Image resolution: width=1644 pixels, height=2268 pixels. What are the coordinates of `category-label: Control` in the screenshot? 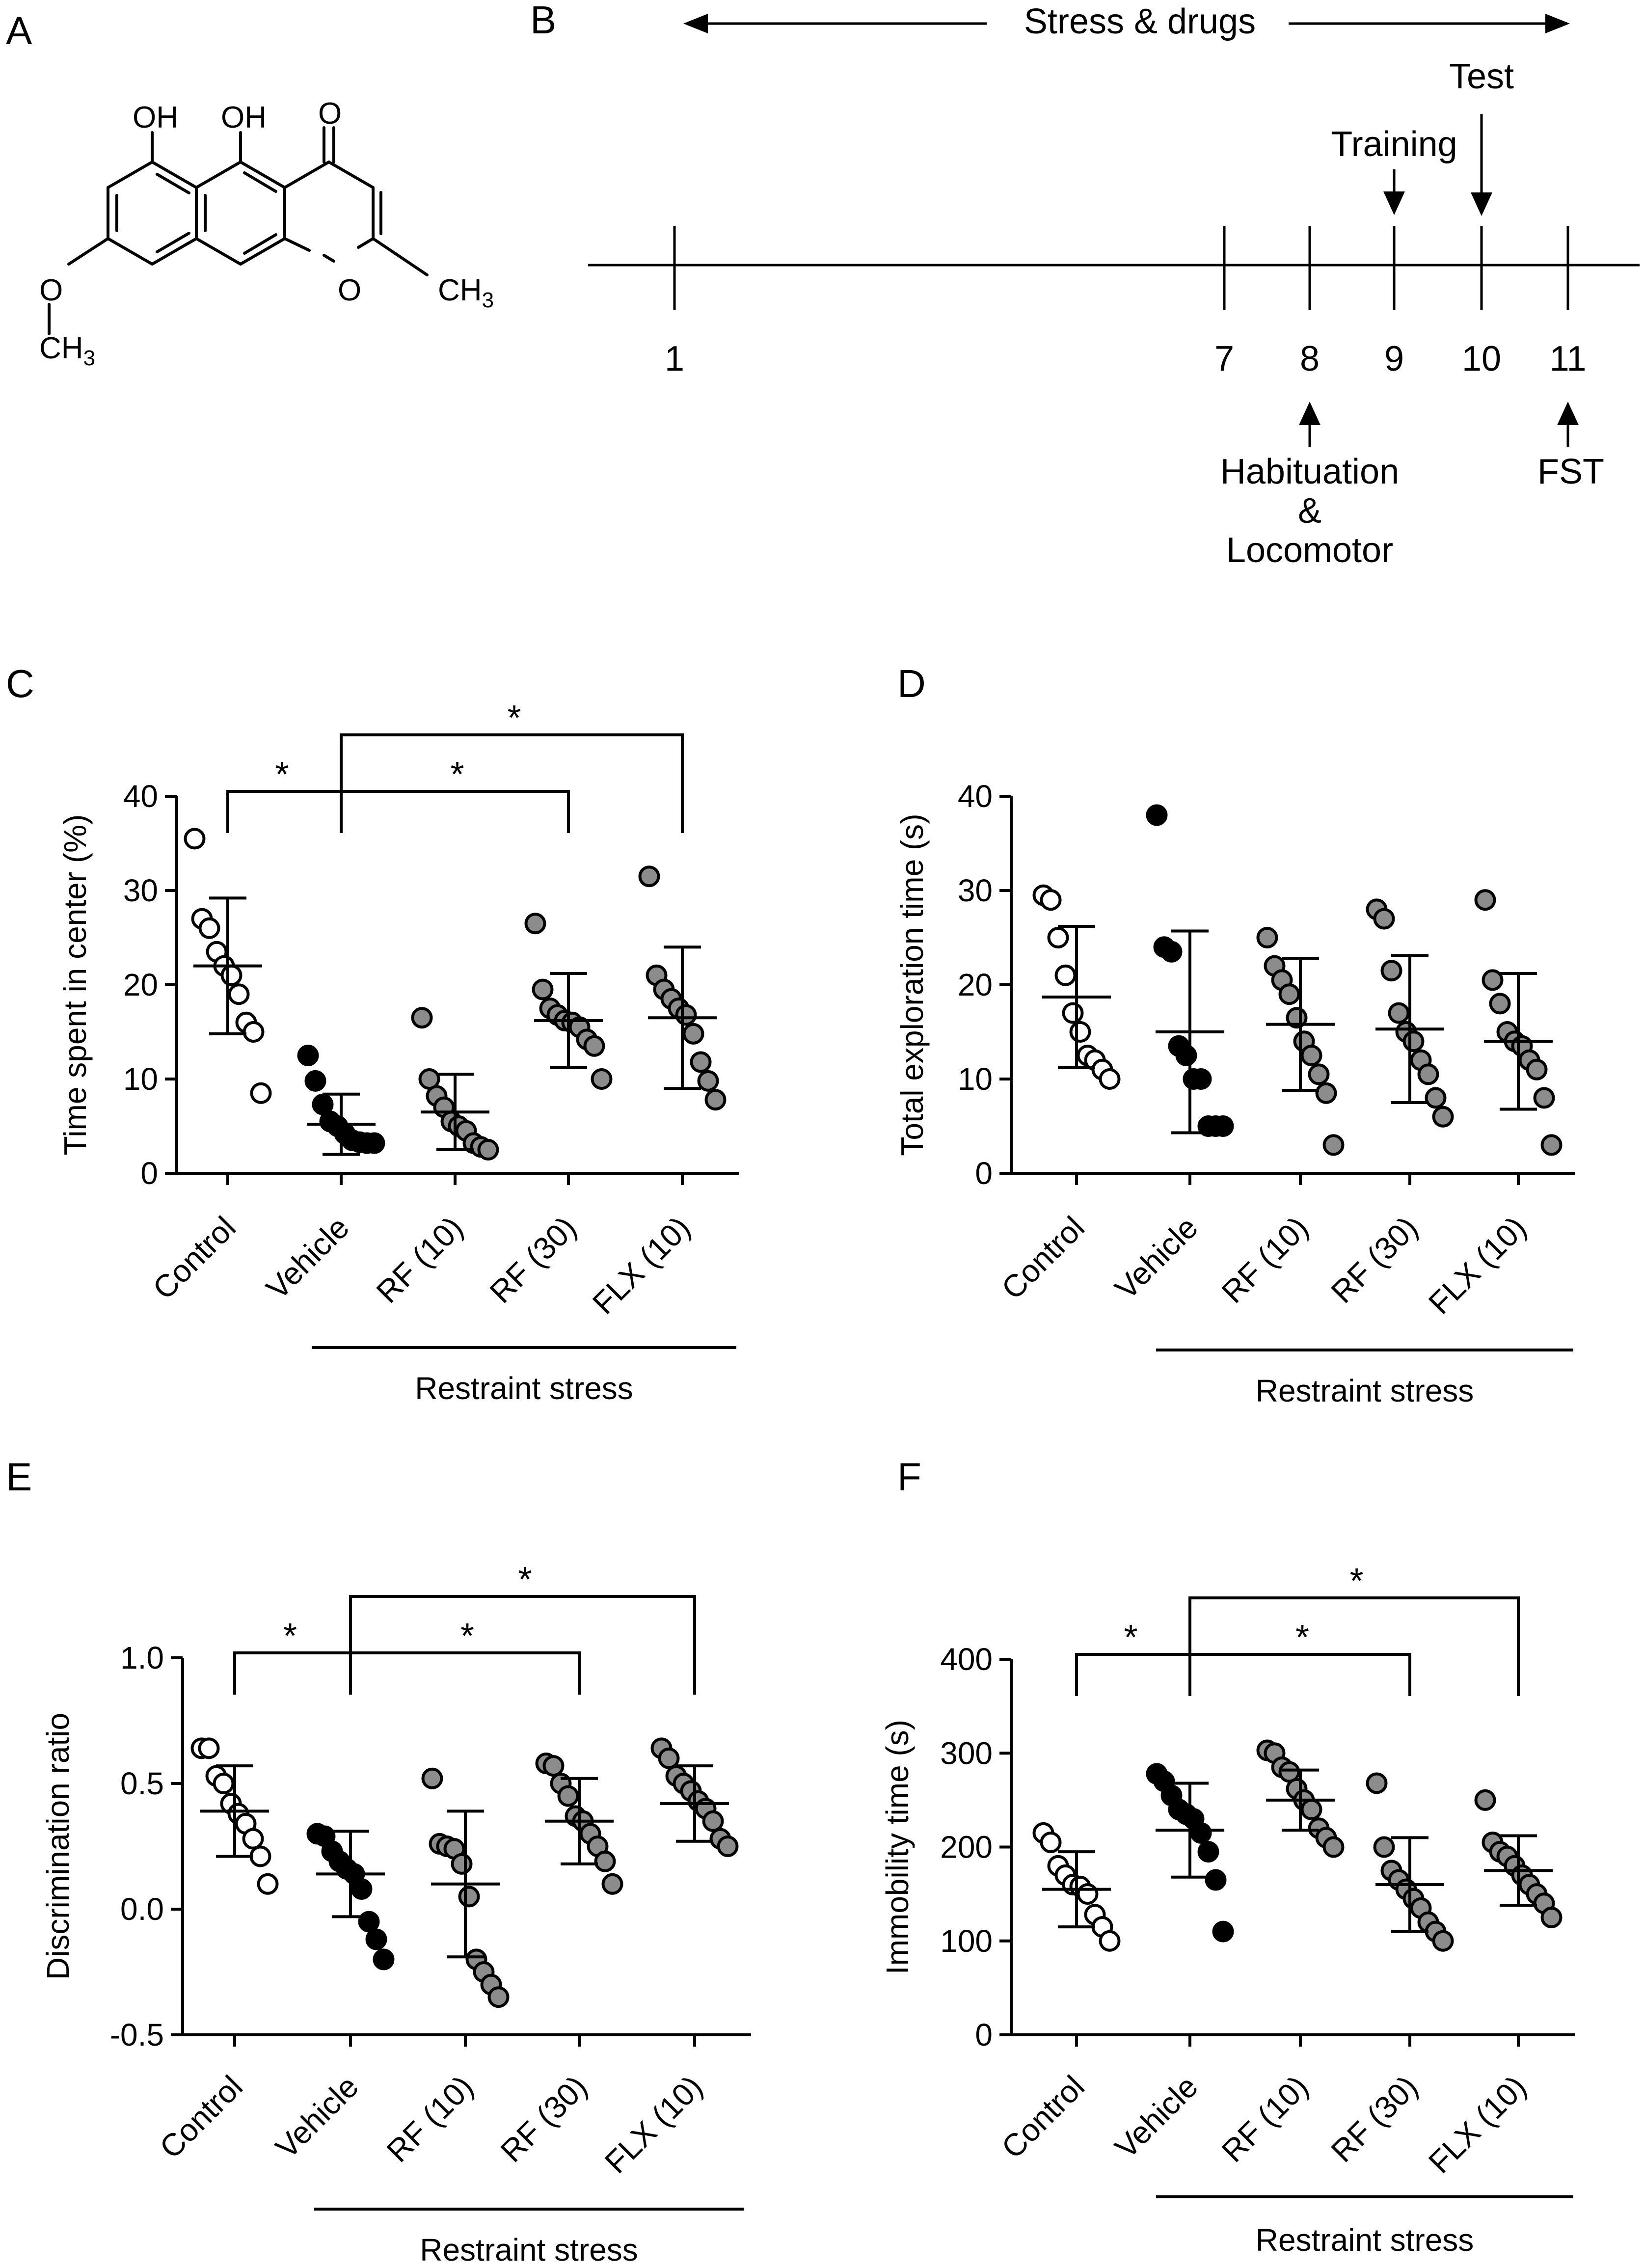 It's located at (194, 1258).